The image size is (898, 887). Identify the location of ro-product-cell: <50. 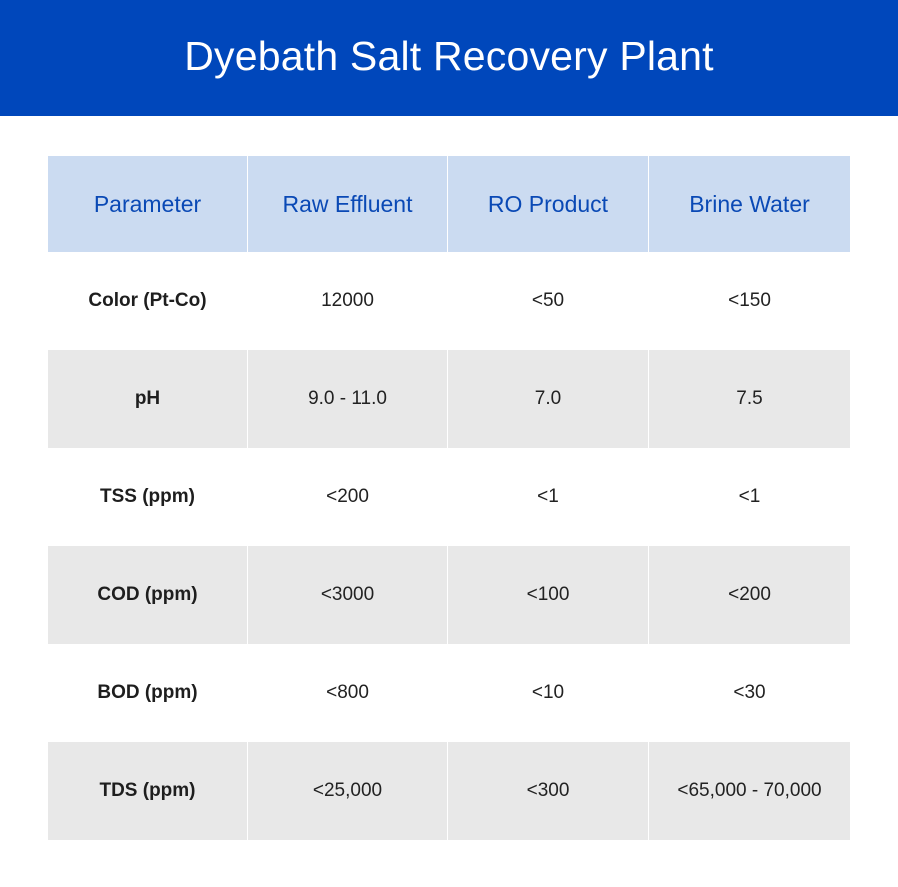
(548, 301).